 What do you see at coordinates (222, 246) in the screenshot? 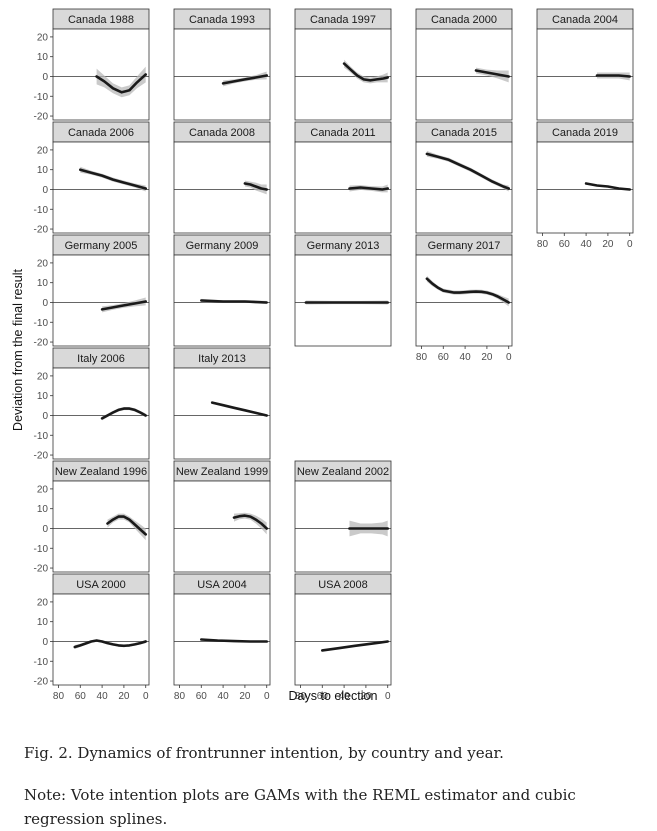
I see `facet-label: Germany 2009` at bounding box center [222, 246].